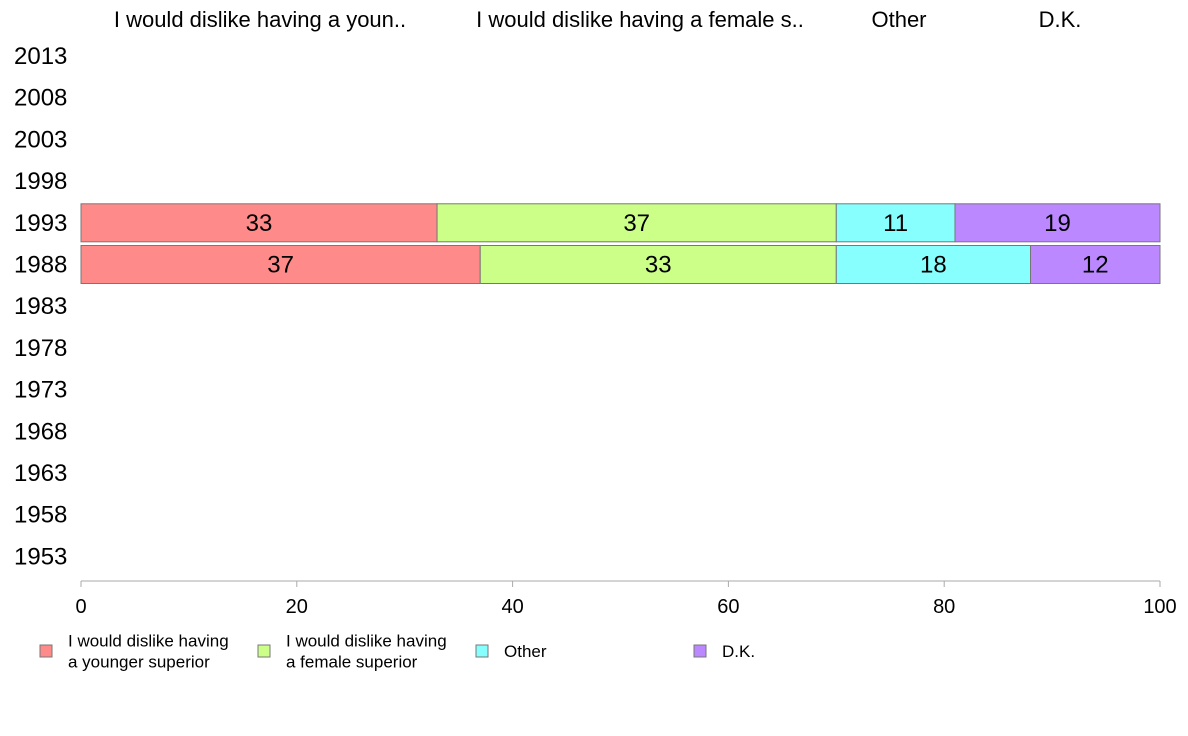 Image resolution: width=1188 pixels, height=736 pixels. Describe the element at coordinates (640, 19) in the screenshot. I see `series-header: I would dislike having a female s..` at that location.